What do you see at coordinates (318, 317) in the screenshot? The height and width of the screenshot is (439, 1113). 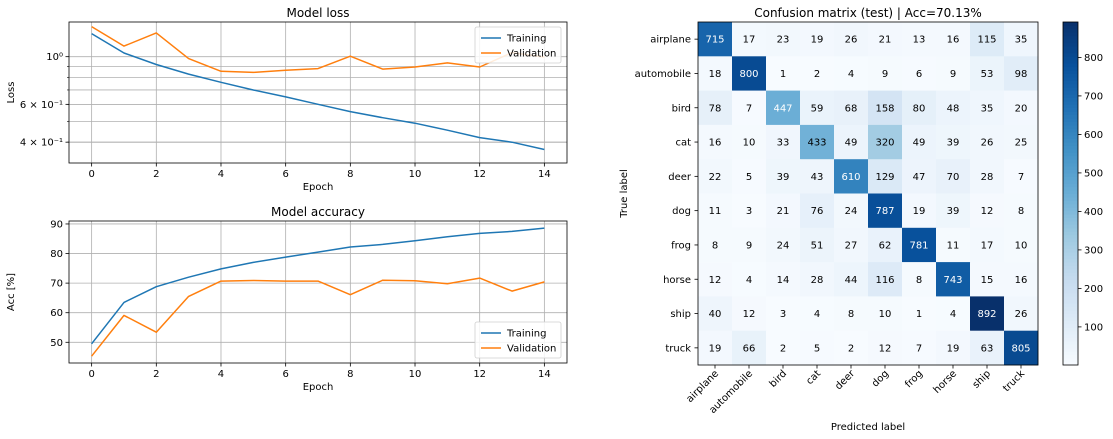 I see `series-line-validation` at bounding box center [318, 317].